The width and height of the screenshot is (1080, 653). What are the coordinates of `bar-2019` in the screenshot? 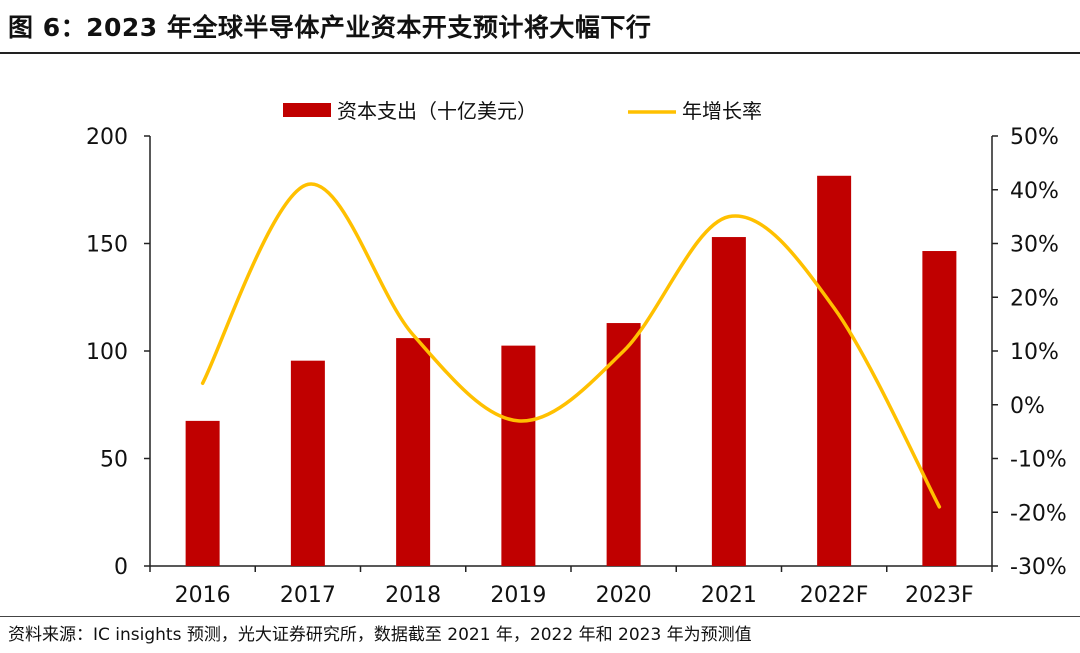 It's located at (518, 455).